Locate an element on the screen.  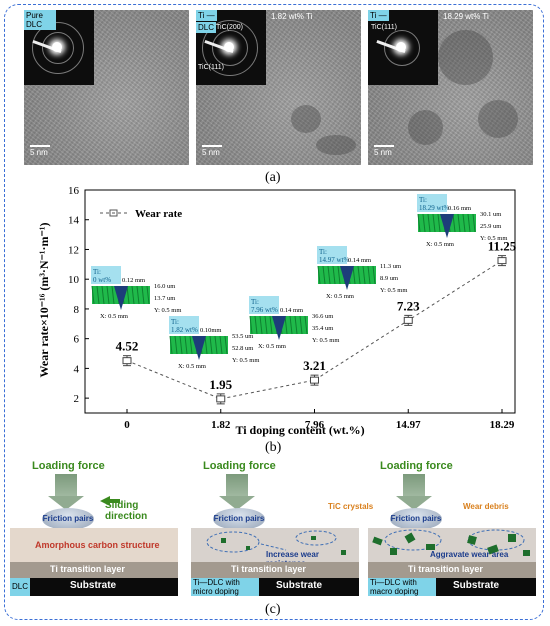
profile-depth: 0.16 mm is located at coordinates (459, 208).